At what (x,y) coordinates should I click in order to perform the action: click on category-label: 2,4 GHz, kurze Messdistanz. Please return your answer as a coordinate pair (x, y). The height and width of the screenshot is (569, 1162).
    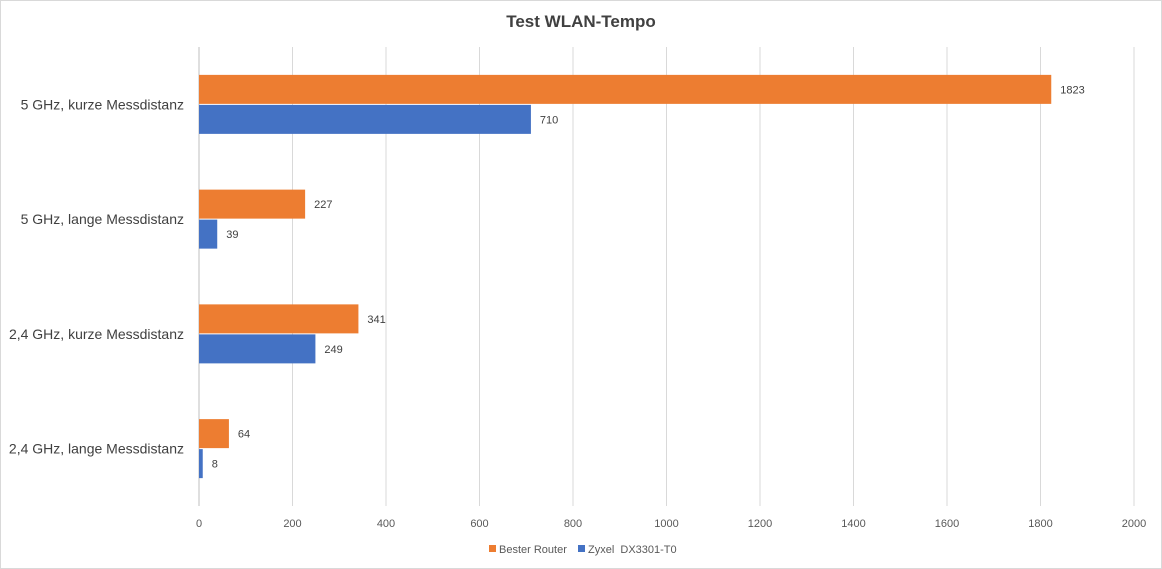
    Looking at the image, I should click on (96, 334).